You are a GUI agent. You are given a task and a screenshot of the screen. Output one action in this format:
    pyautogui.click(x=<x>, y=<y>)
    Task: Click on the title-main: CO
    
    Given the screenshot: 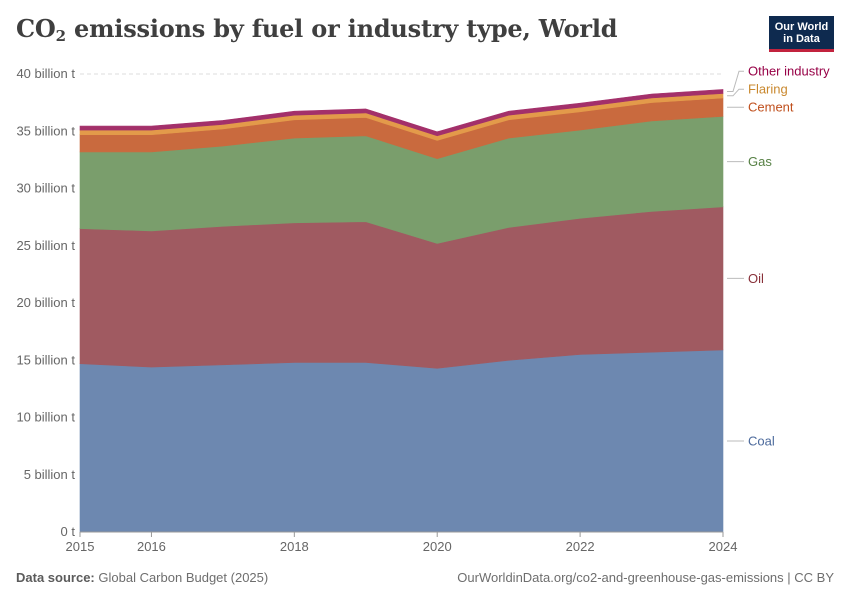 What is the action you would take?
    pyautogui.click(x=36, y=28)
    